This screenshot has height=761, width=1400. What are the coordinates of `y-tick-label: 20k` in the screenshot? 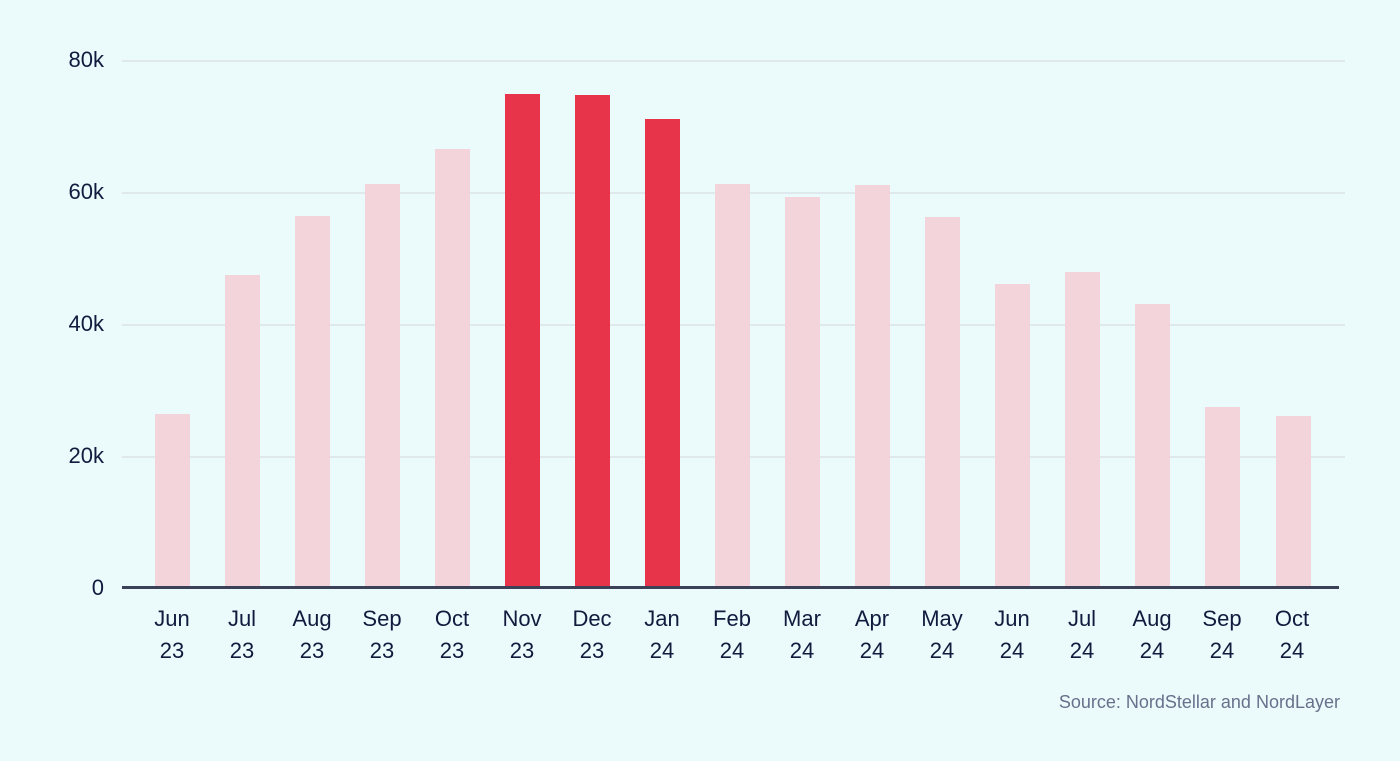 It's located at (86, 455).